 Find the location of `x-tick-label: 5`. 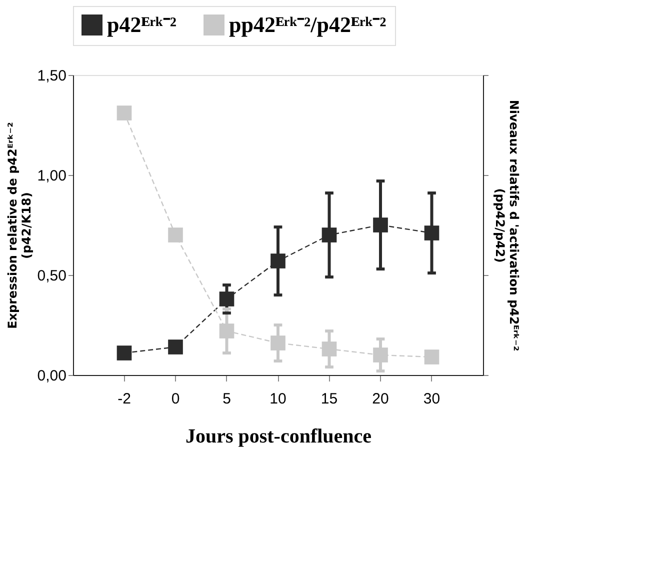

x-tick-label: 5 is located at coordinates (226, 399).